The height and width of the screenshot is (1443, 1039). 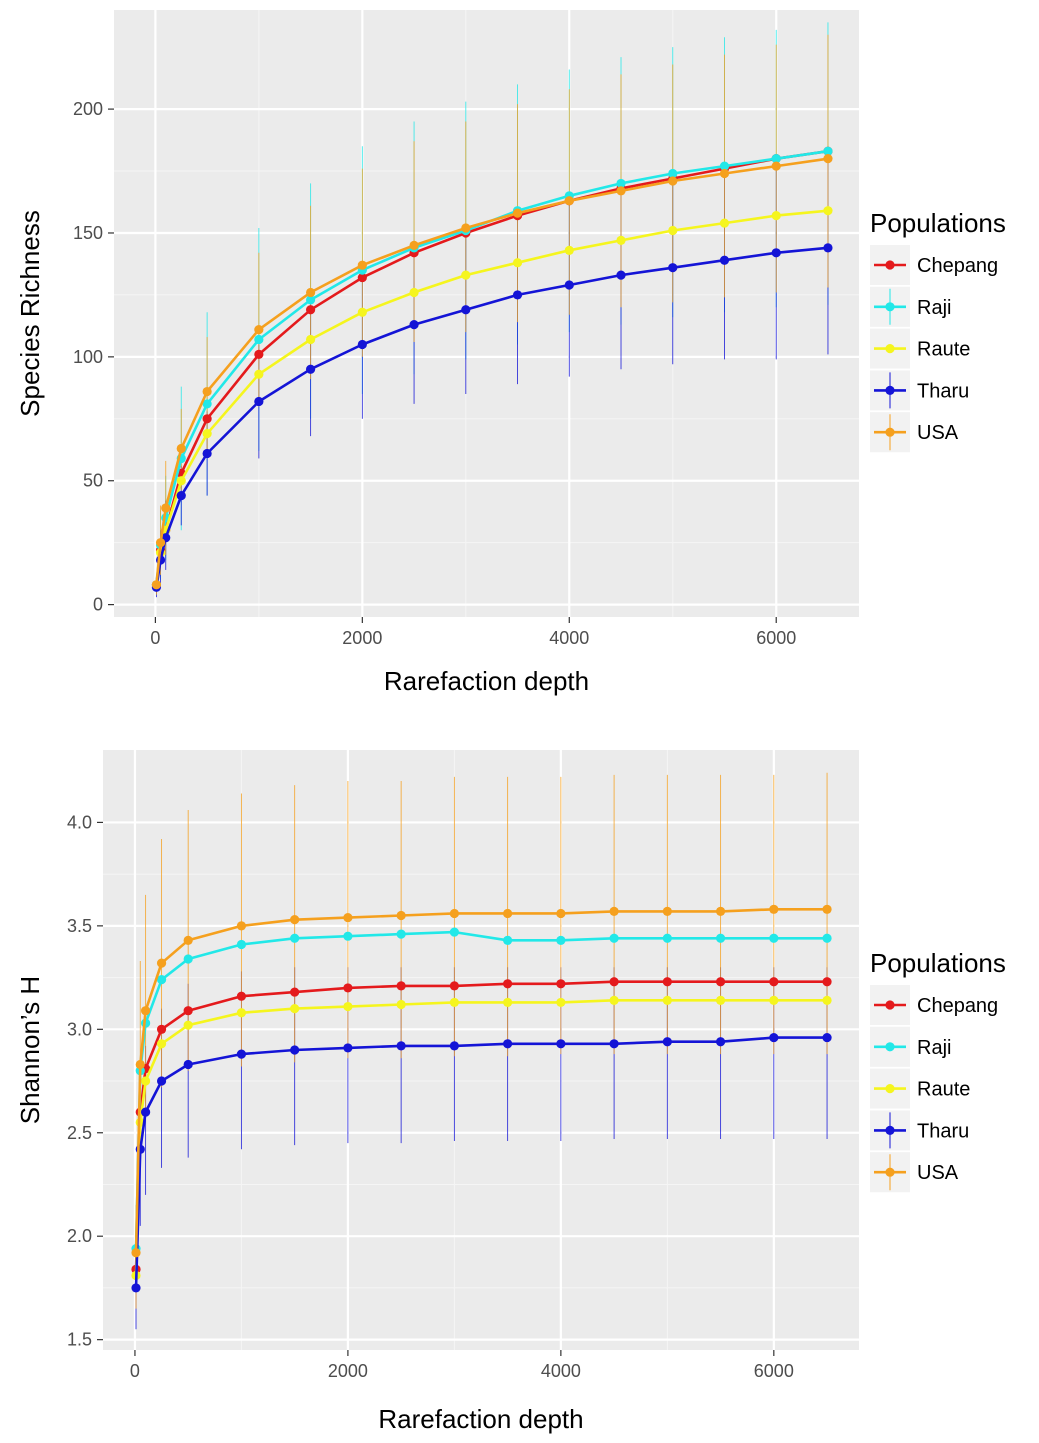 I want to click on y-tick-label: 50, so click(x=93, y=481).